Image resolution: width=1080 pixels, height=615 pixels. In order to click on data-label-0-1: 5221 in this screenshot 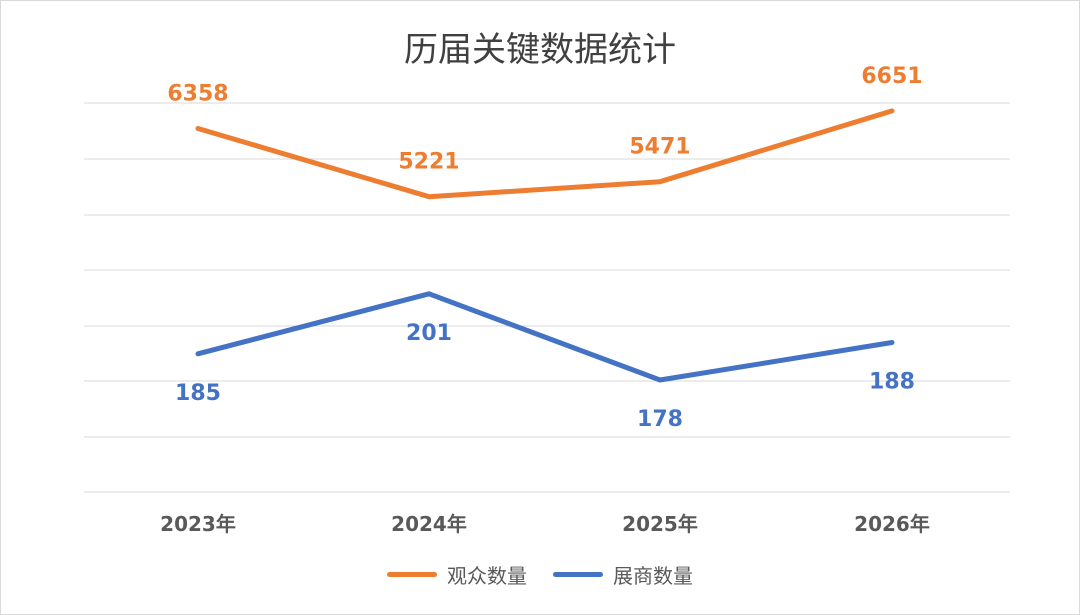, I will do `click(428, 162)`.